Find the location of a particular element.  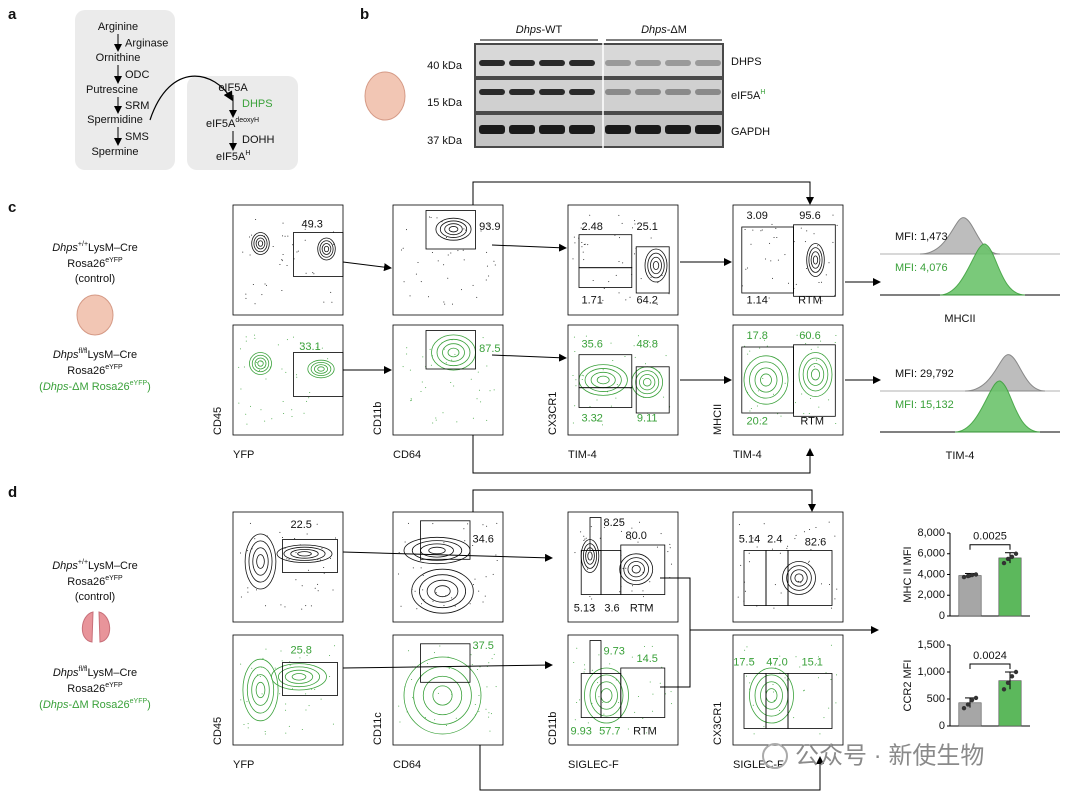

text-part: DHPS is located at coordinates (746, 62).